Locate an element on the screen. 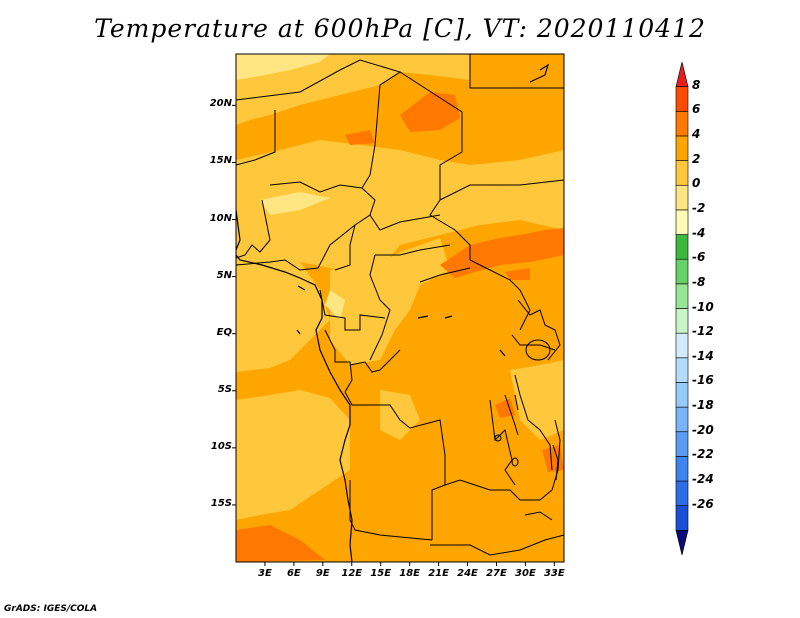  colorbar-label: -2 is located at coordinates (699, 207).